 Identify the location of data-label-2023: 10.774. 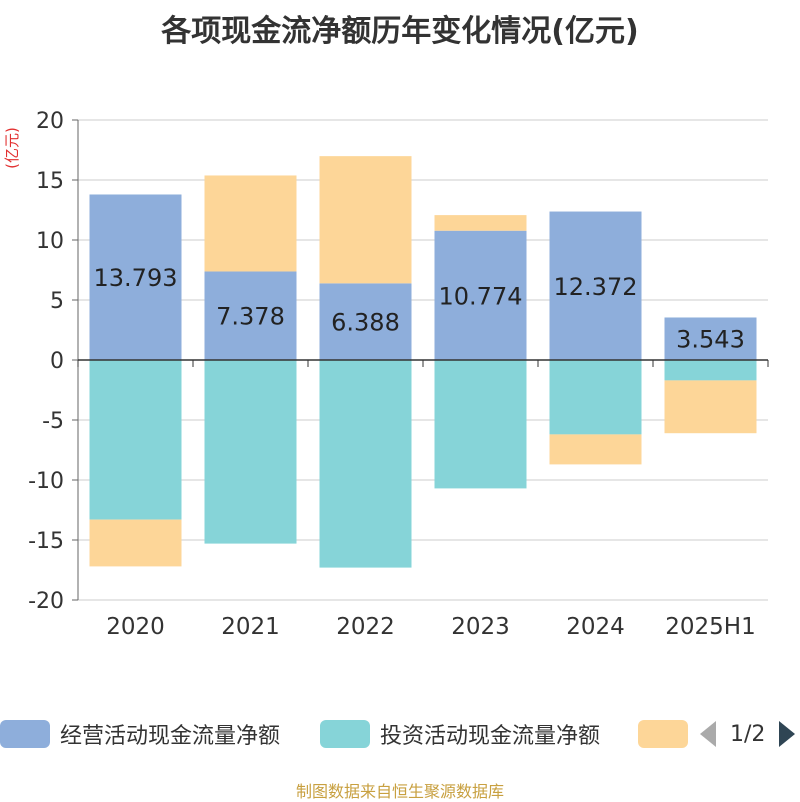
(481, 296).